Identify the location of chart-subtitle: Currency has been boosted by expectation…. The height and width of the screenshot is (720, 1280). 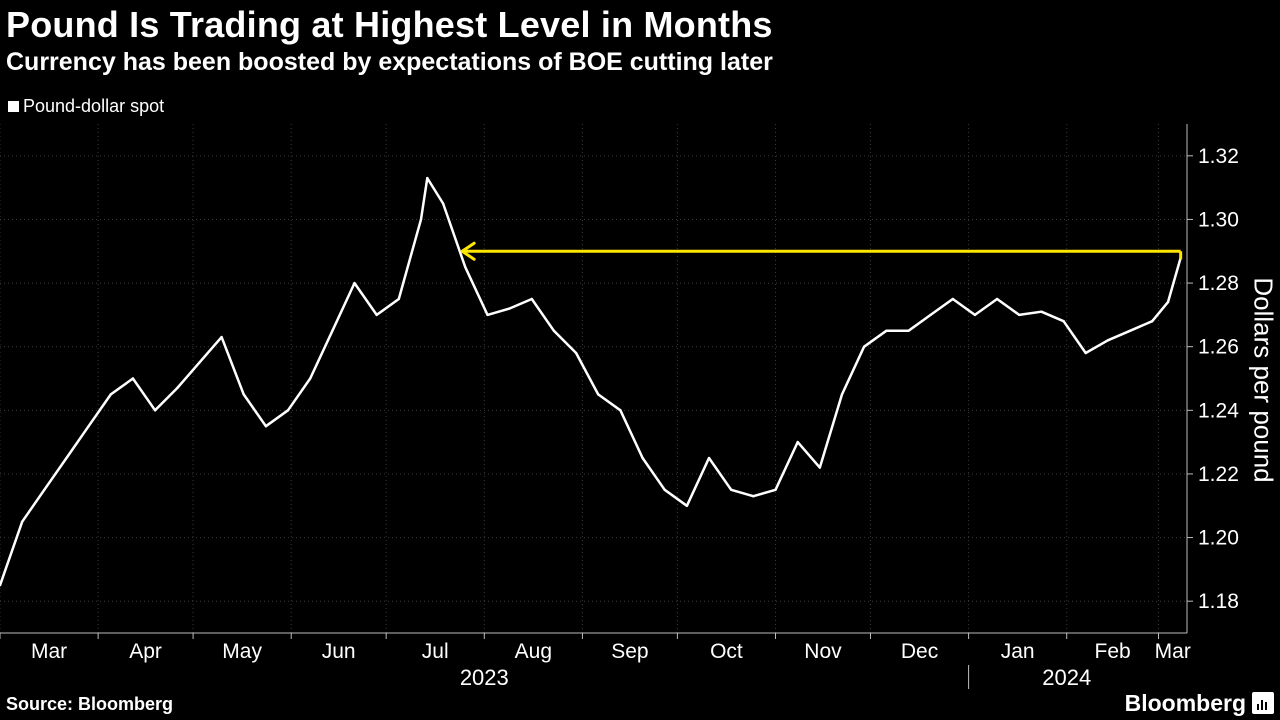
(389, 62).